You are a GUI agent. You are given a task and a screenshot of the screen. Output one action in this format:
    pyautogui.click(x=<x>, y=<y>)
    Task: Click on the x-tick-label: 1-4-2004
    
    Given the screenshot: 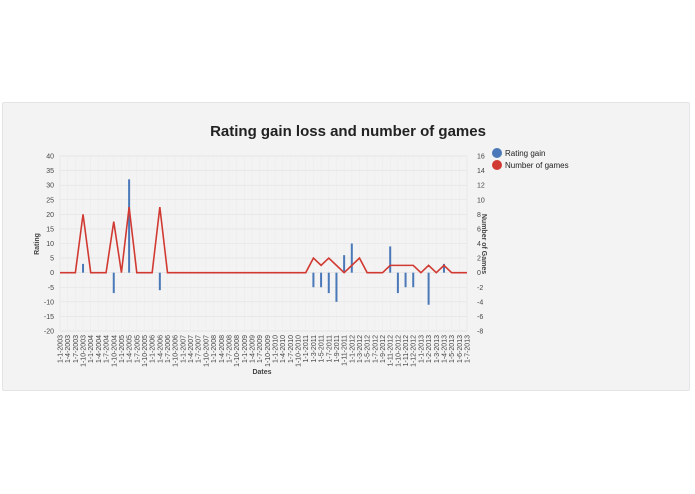 What is the action you would take?
    pyautogui.click(x=99, y=349)
    